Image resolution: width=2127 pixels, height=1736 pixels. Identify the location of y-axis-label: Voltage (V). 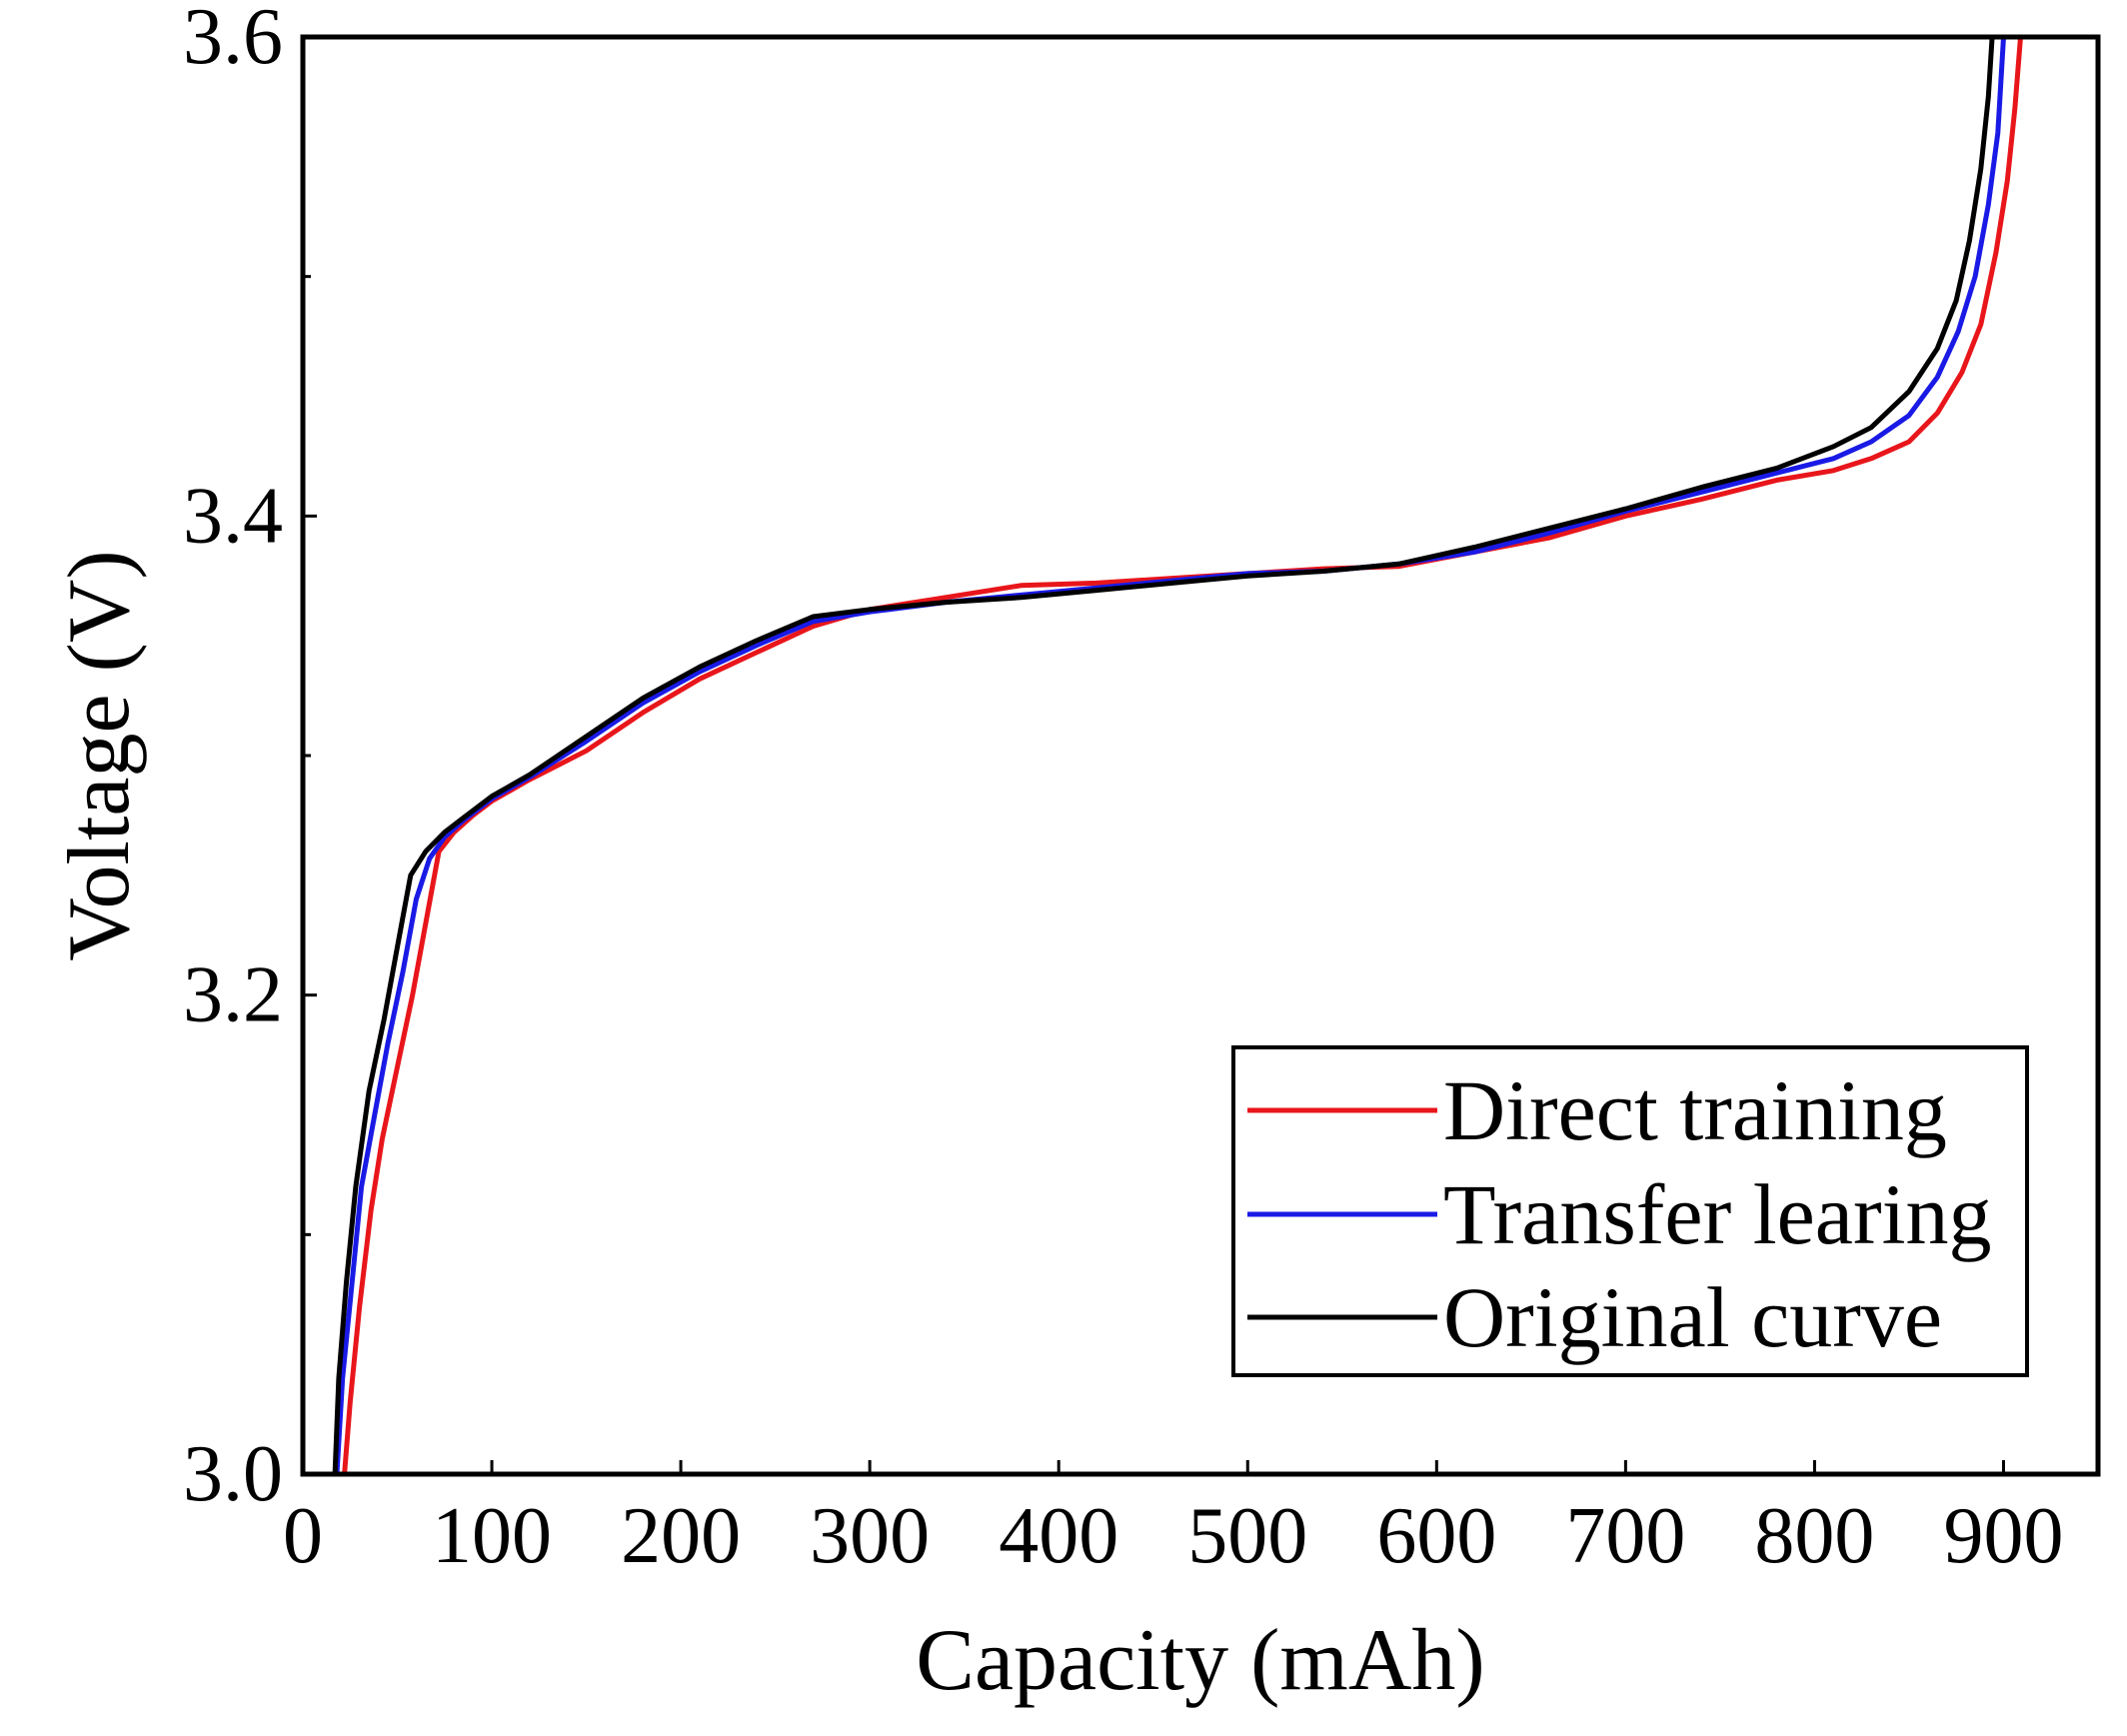
(99, 755).